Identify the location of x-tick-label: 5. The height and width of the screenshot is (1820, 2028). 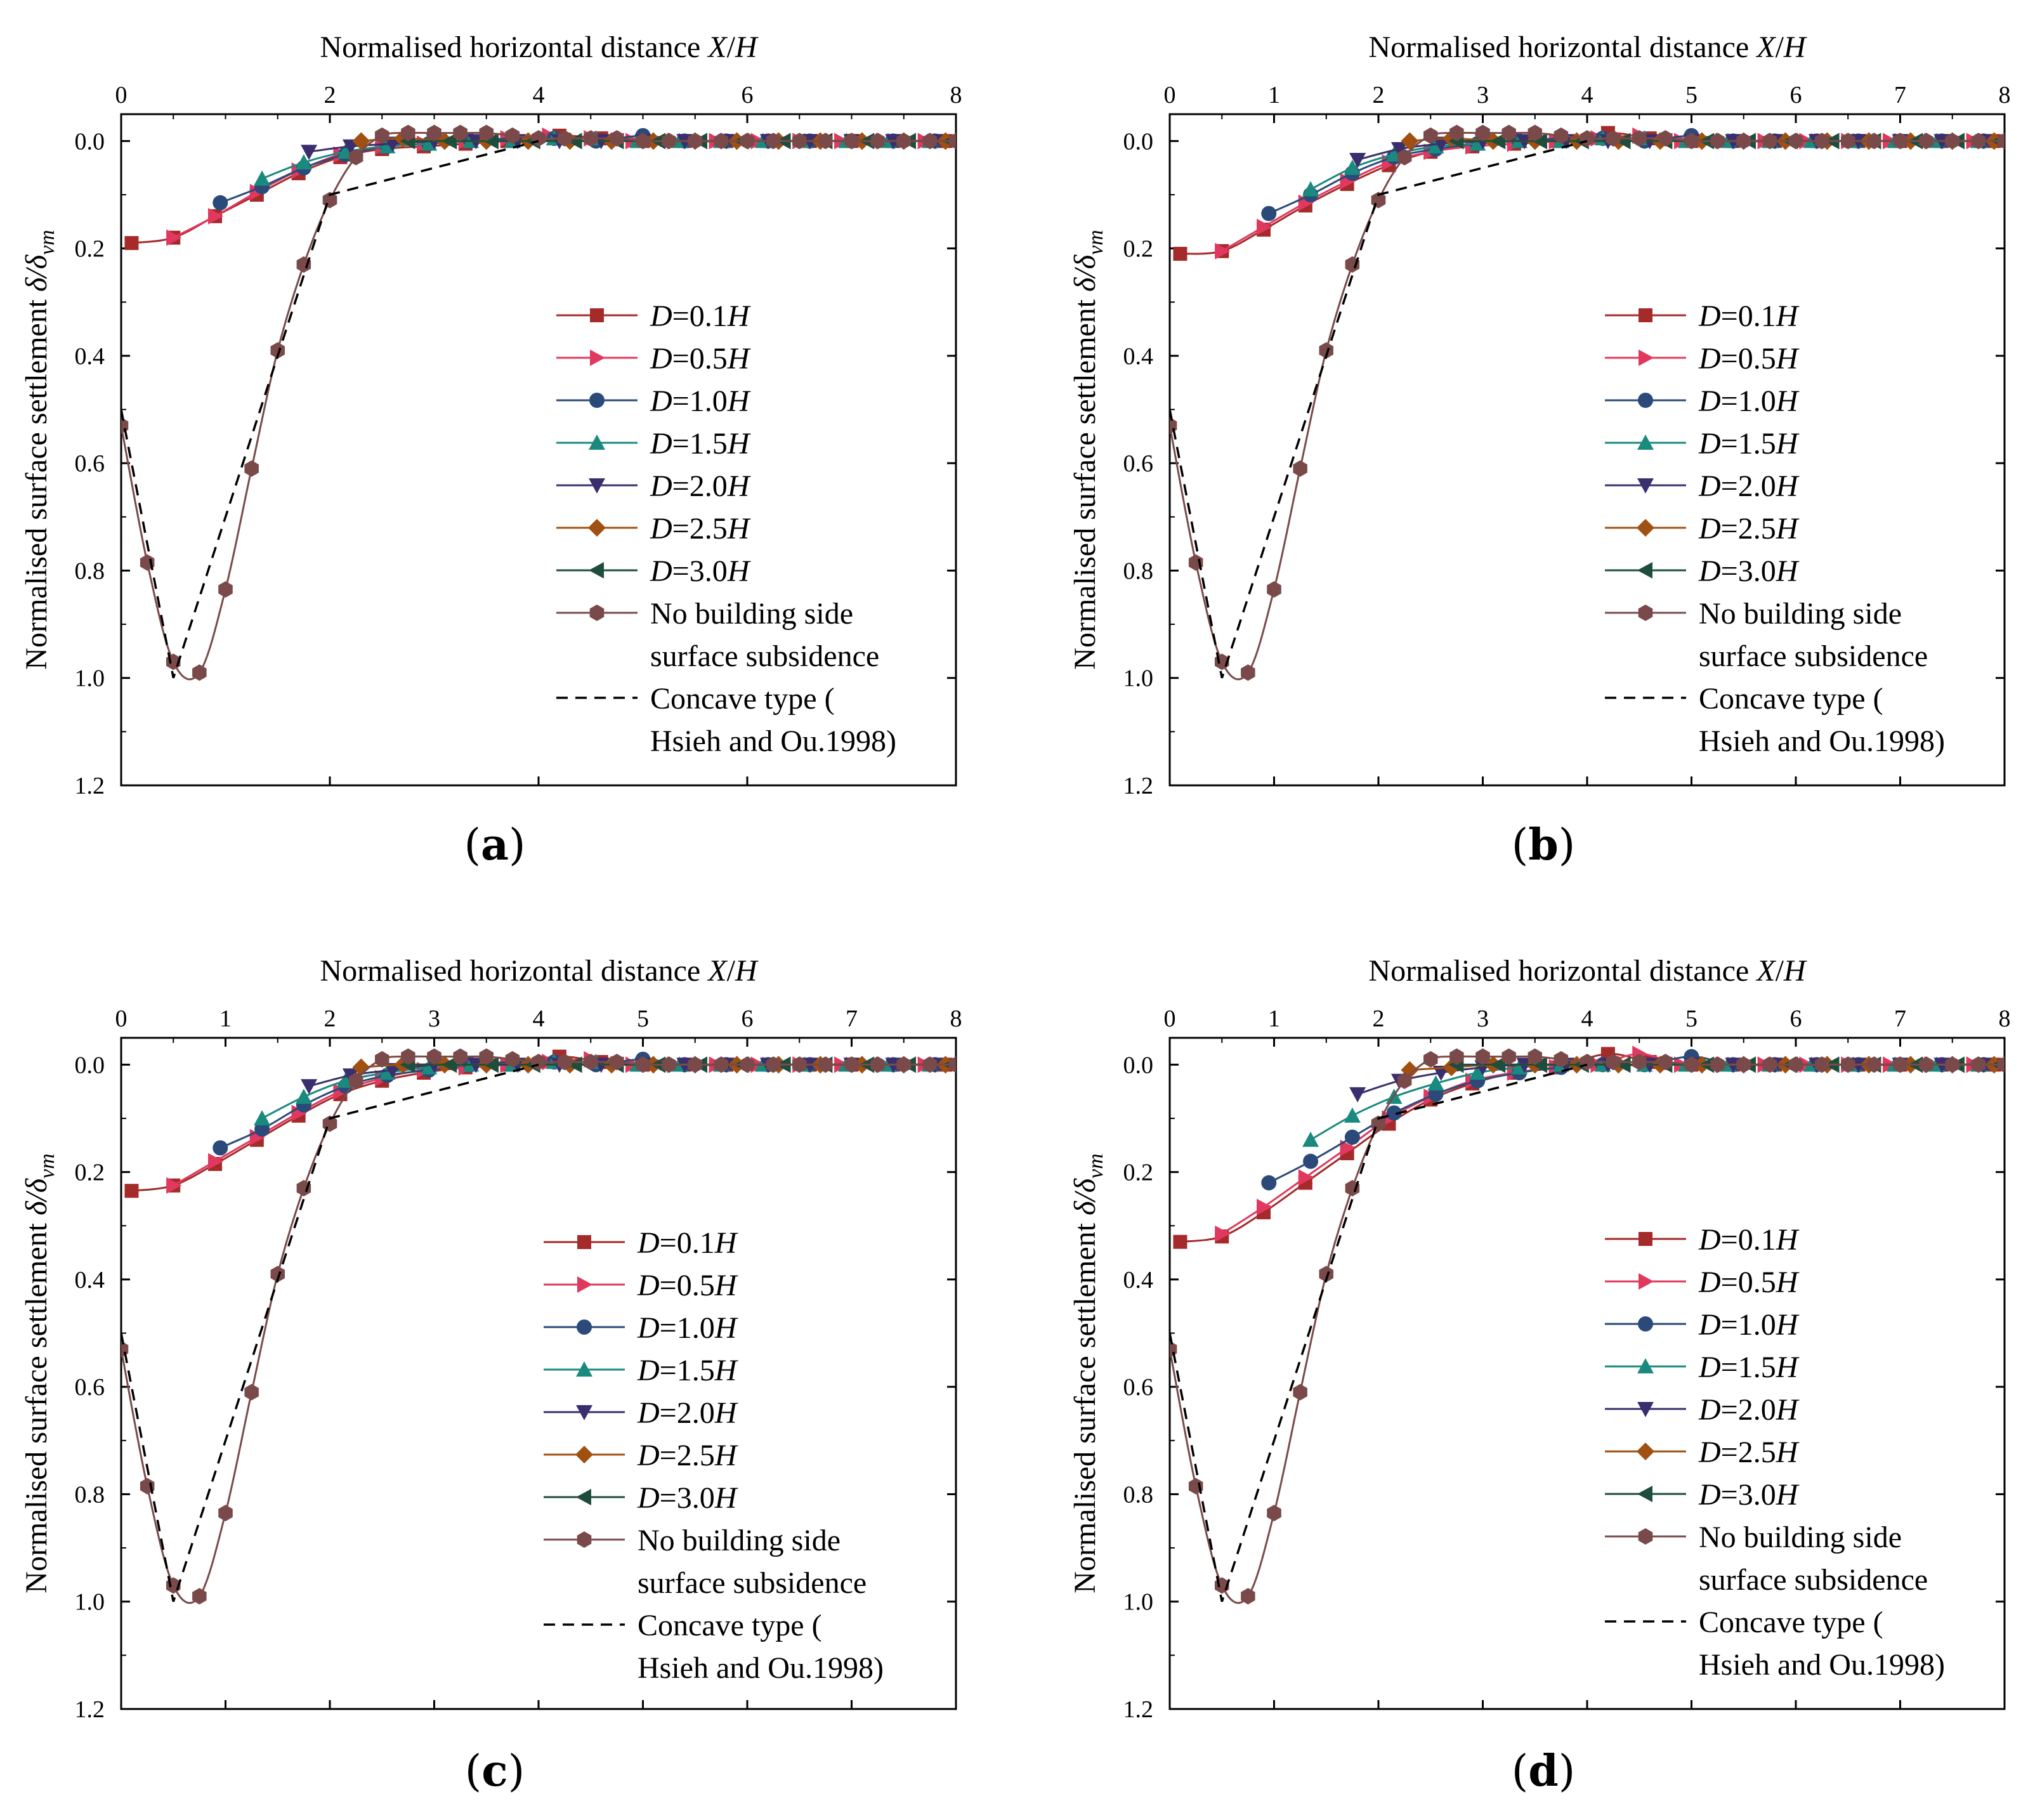
(643, 1018).